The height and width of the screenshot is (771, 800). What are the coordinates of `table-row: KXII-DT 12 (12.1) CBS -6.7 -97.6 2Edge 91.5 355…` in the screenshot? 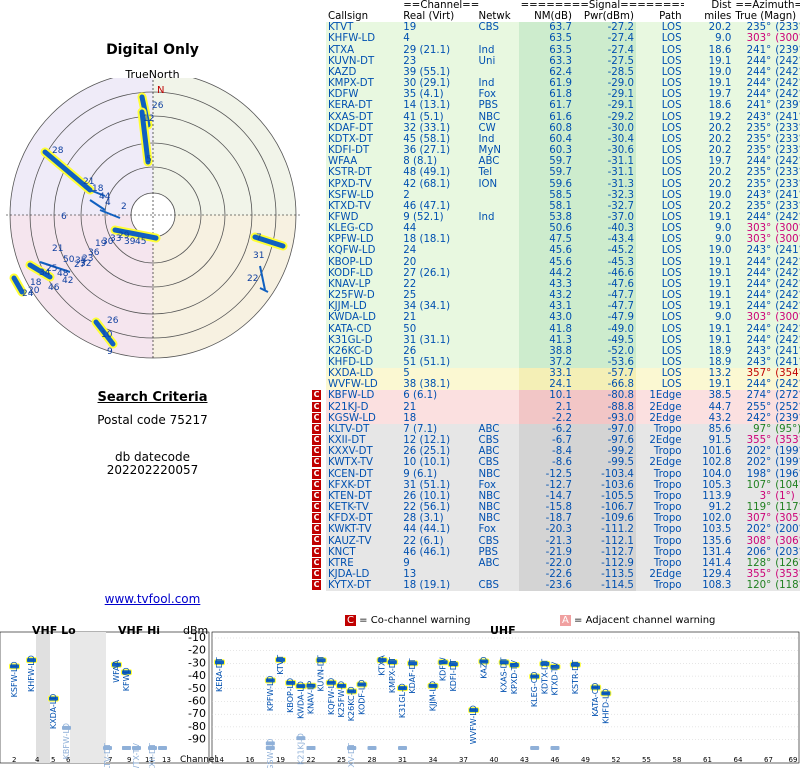 It's located at (563, 441).